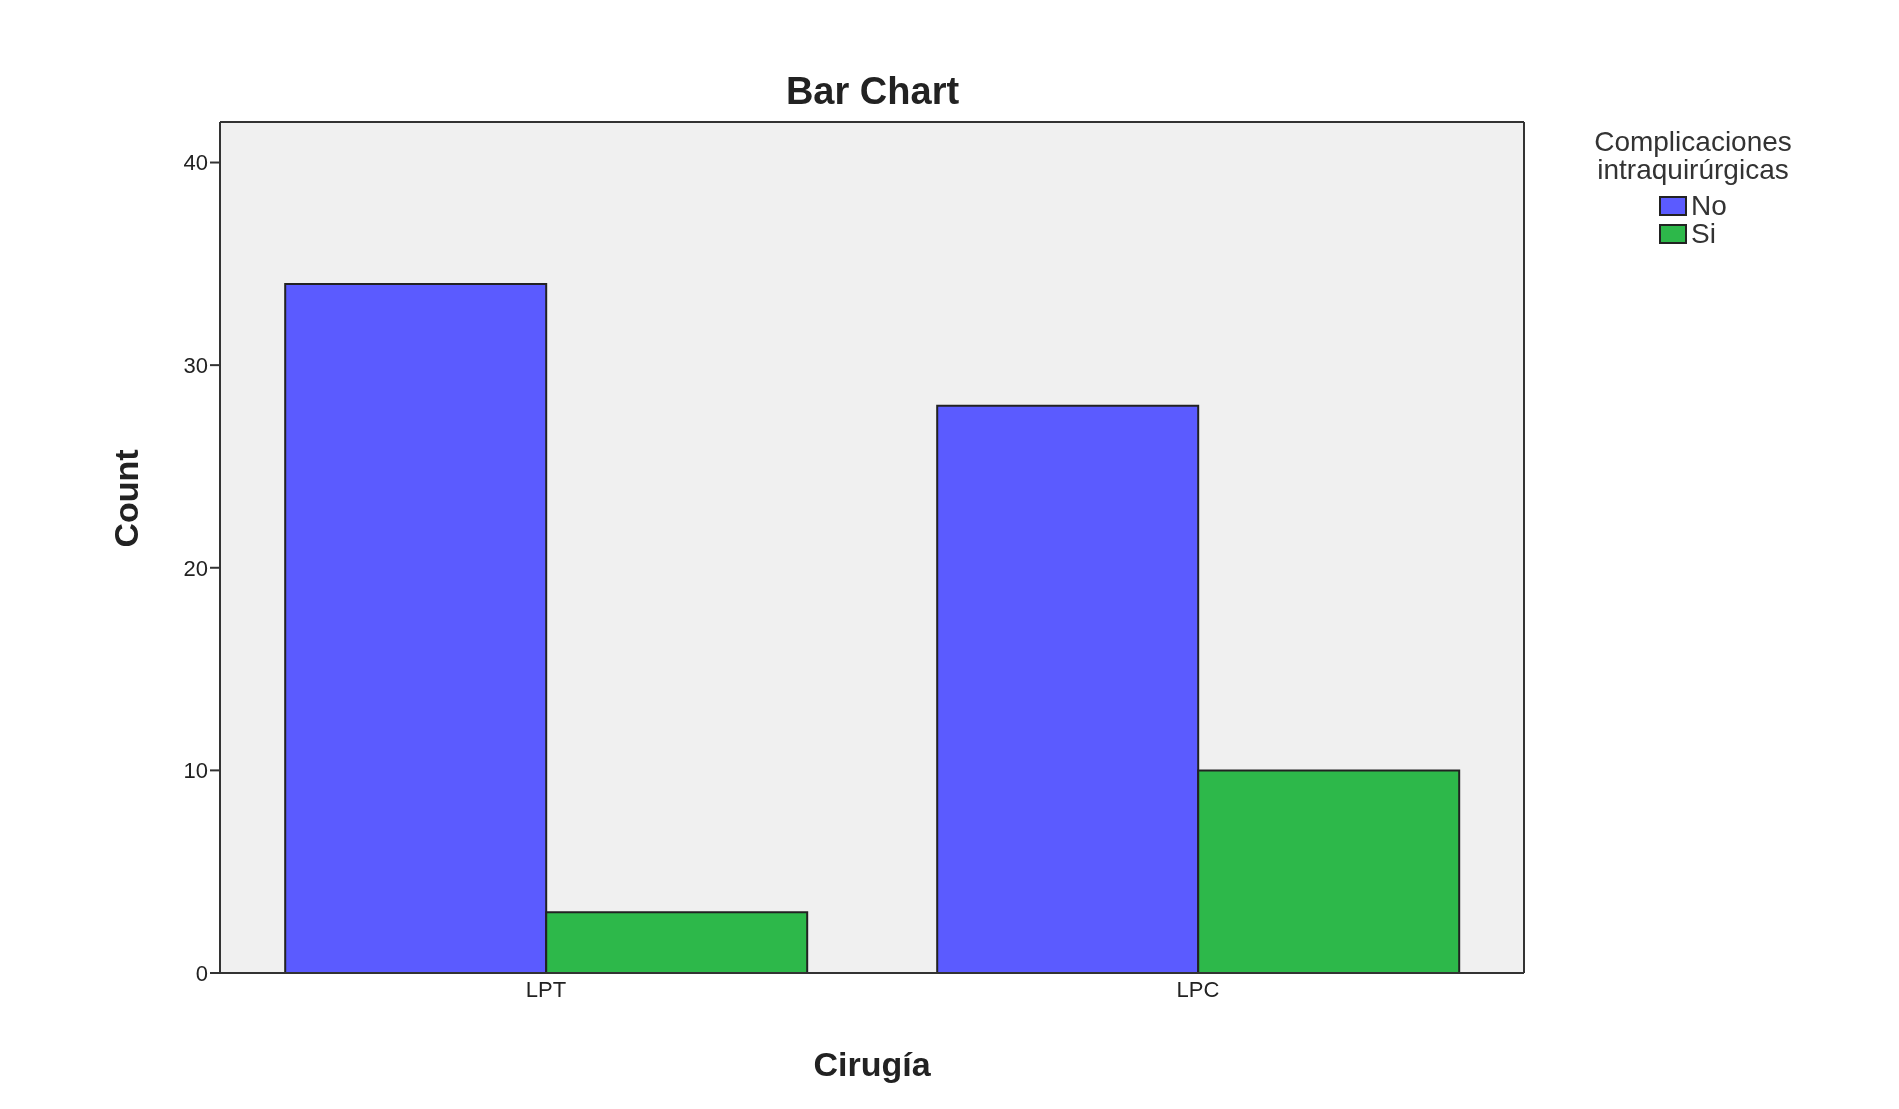 The height and width of the screenshot is (1109, 1899). Describe the element at coordinates (195, 771) in the screenshot. I see `y-tick-label: 10` at that location.